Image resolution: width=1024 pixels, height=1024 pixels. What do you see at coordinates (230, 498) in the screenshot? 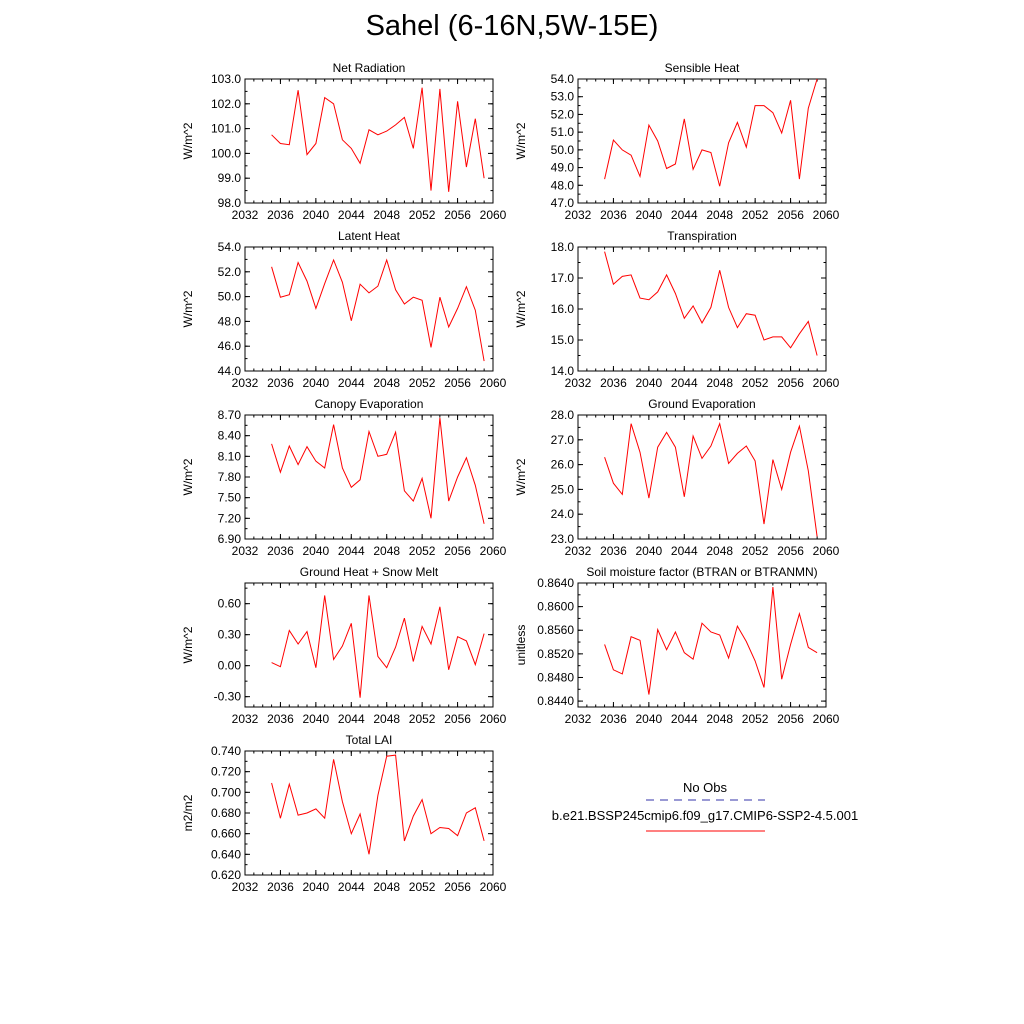
I see `y-tick-label: 7.50` at bounding box center [230, 498].